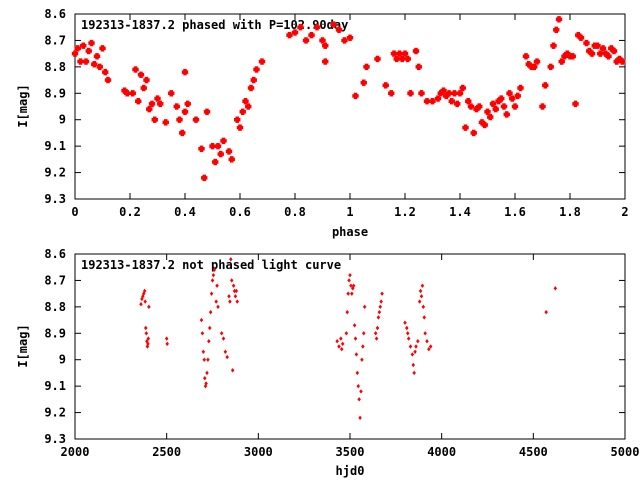  I want to click on x-tick-label: 5000, so click(625, 452).